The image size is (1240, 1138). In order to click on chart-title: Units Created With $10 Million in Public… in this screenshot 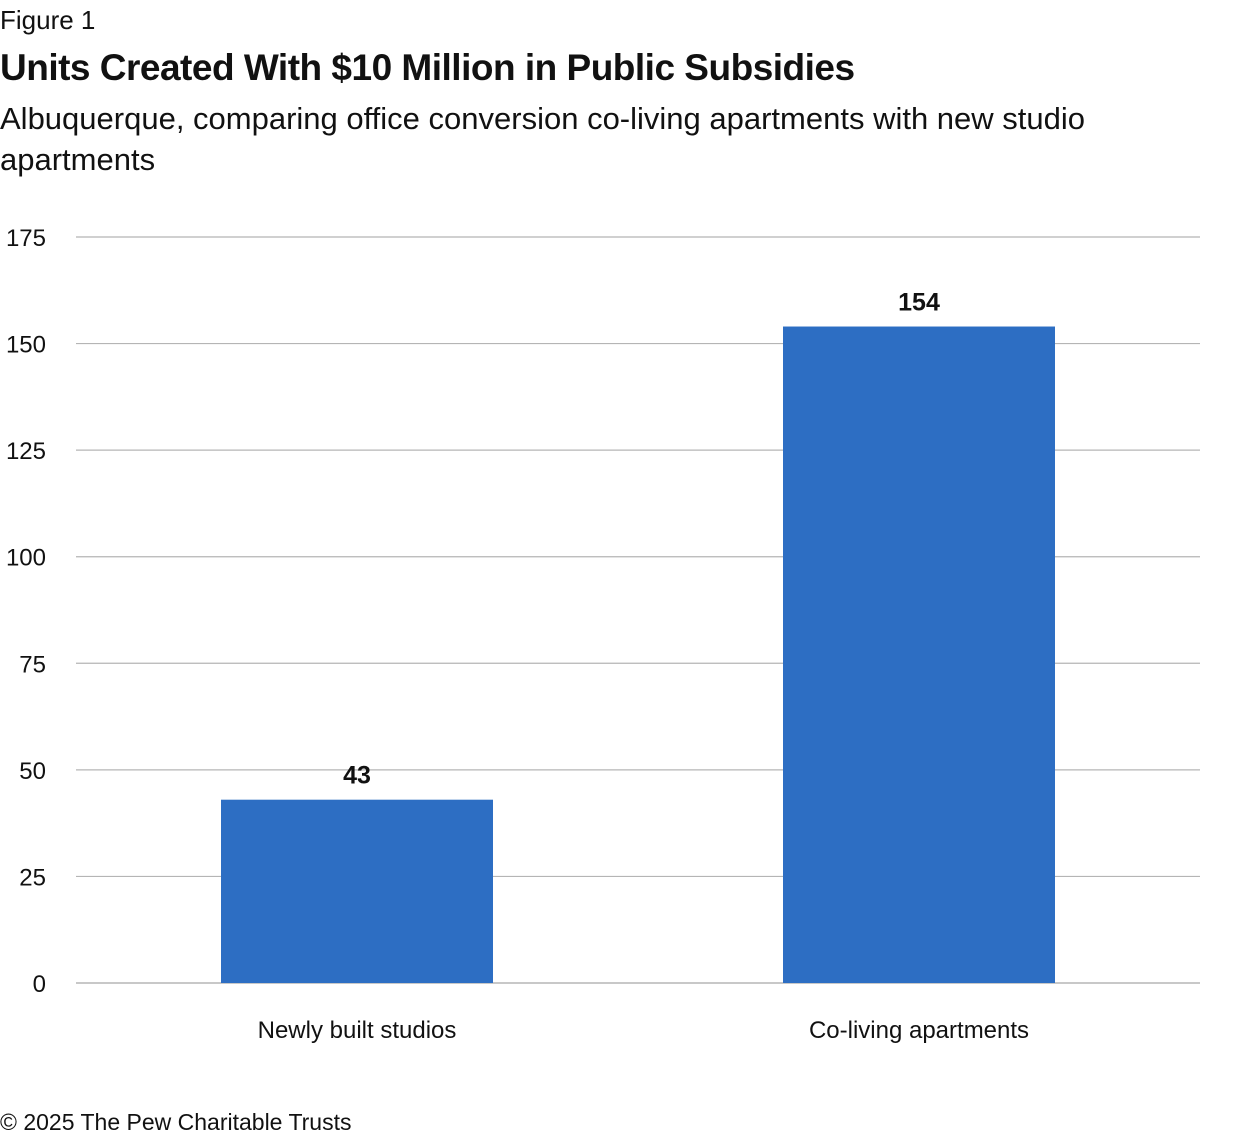, I will do `click(427, 67)`.